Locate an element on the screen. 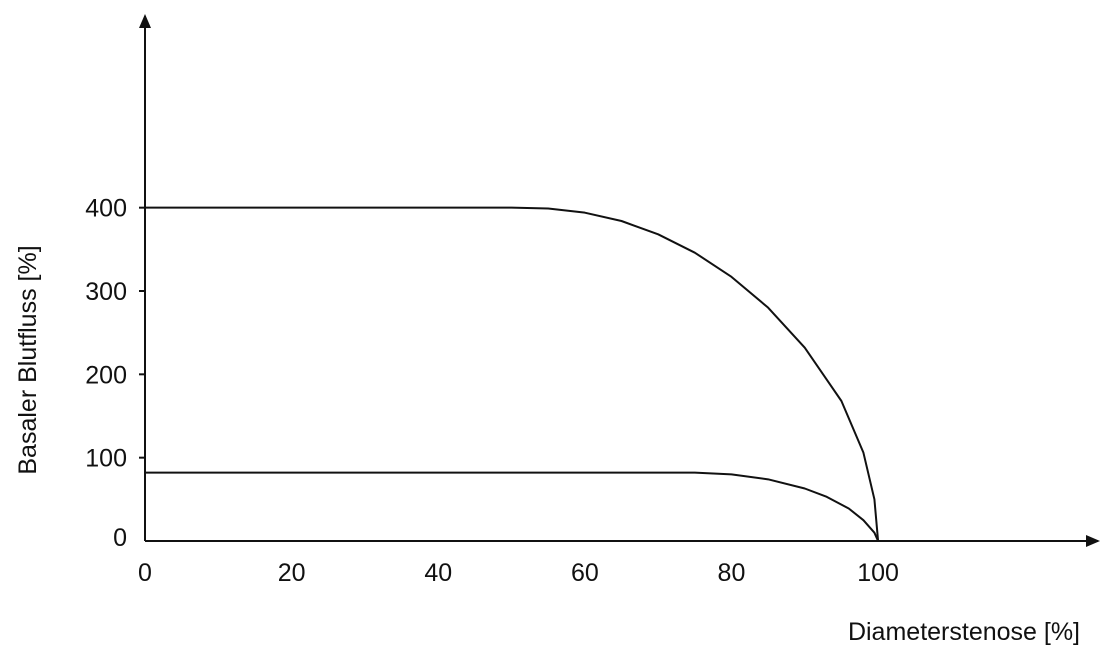  y-tick-label: 0 is located at coordinates (120, 538).